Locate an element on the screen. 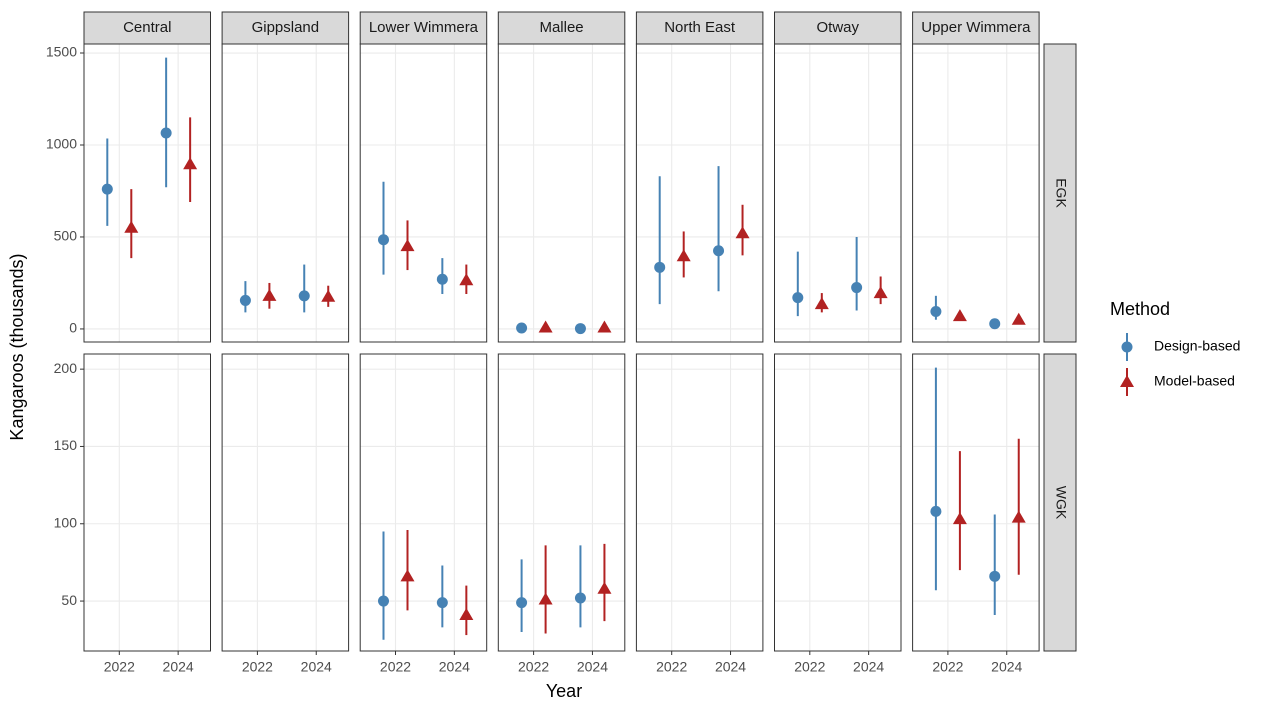 The width and height of the screenshot is (1272, 702). y-tick-label: 100 is located at coordinates (66, 522).